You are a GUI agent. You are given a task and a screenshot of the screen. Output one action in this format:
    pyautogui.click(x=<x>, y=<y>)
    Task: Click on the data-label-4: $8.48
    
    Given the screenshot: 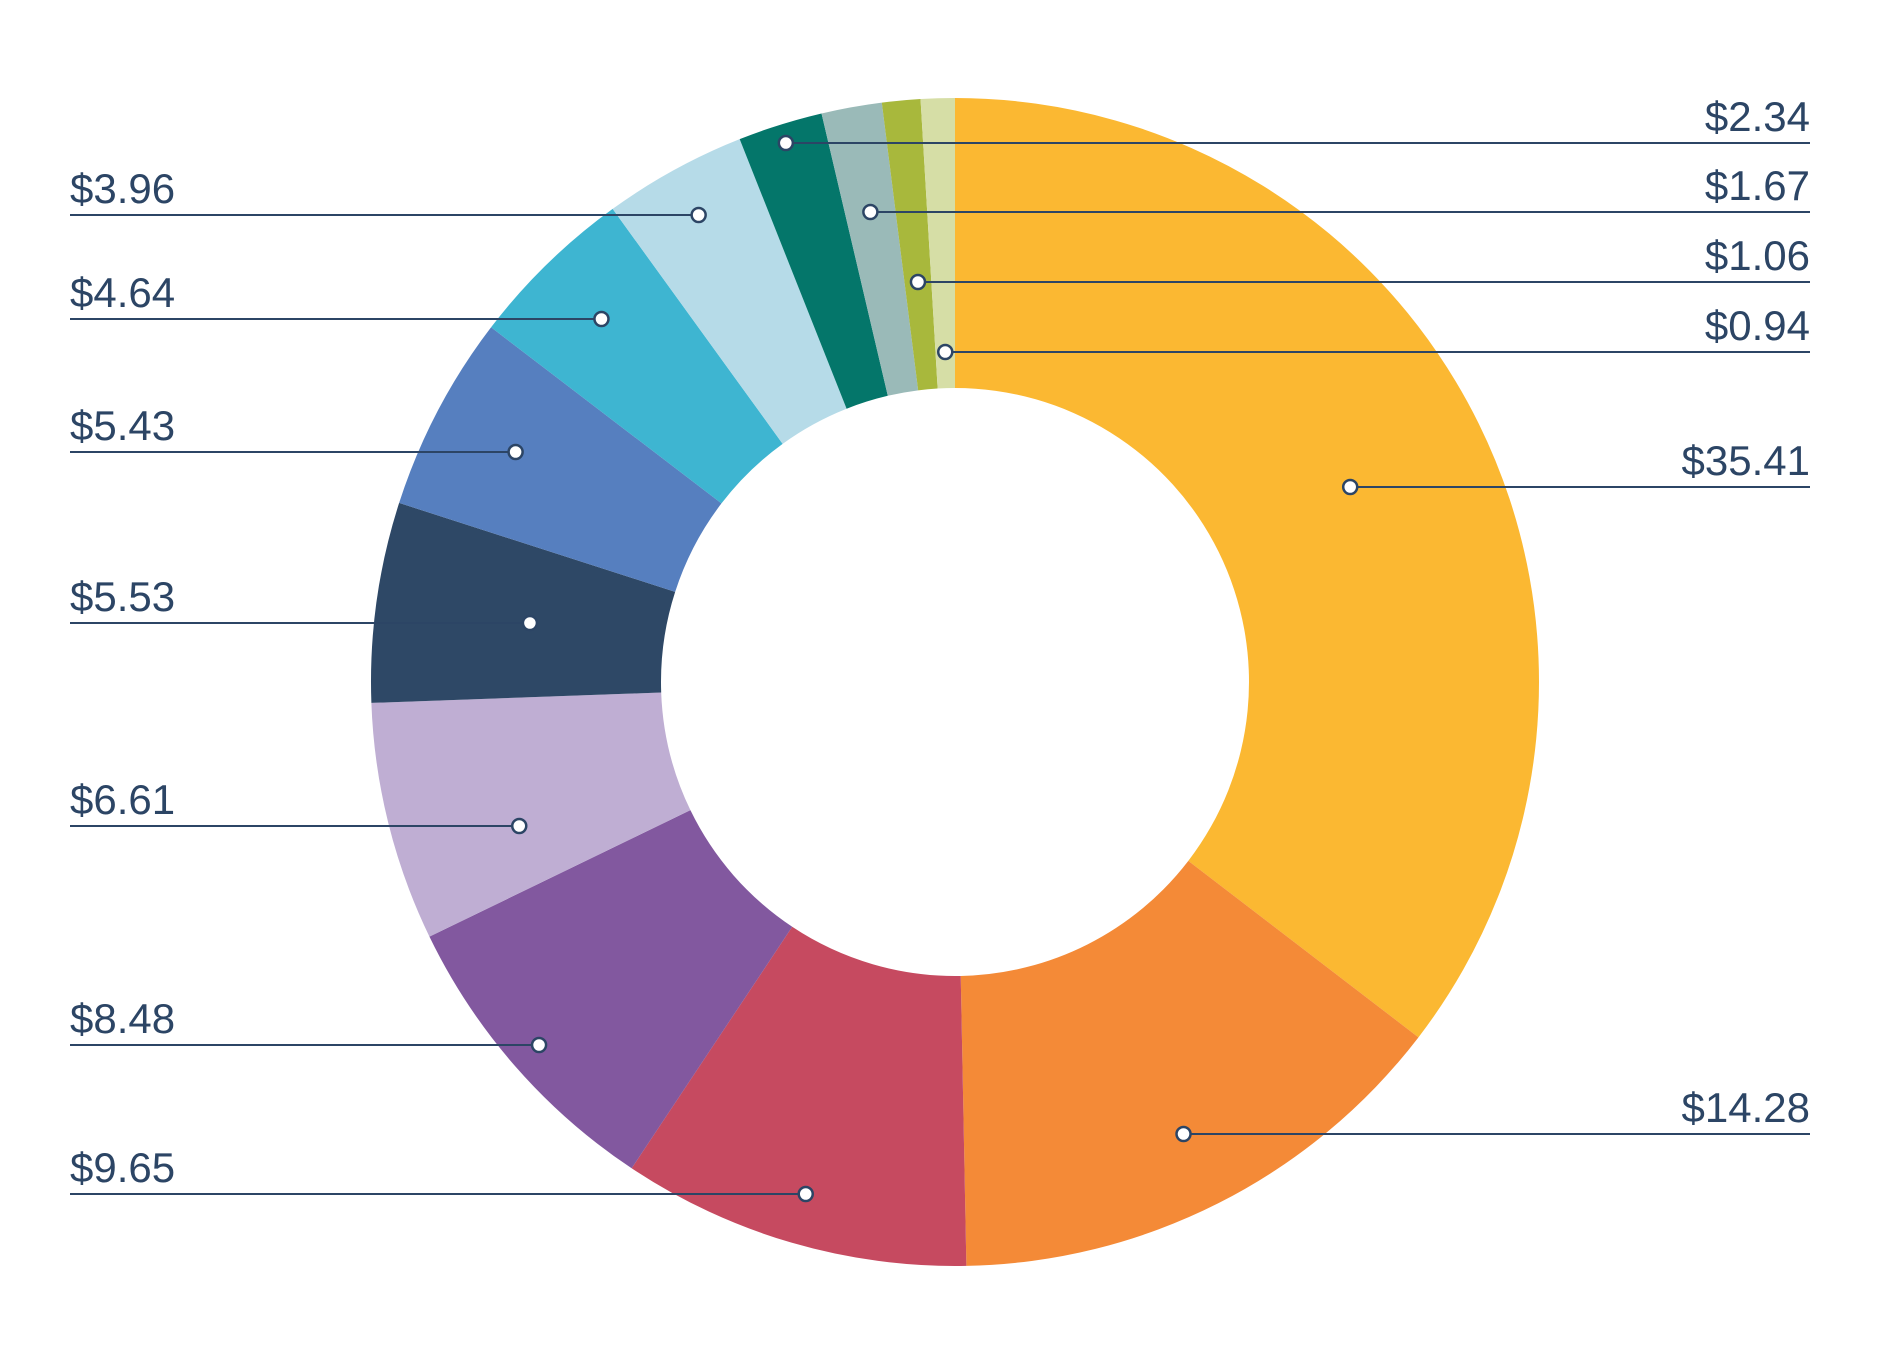 What is the action you would take?
    pyautogui.click(x=122, y=1018)
    